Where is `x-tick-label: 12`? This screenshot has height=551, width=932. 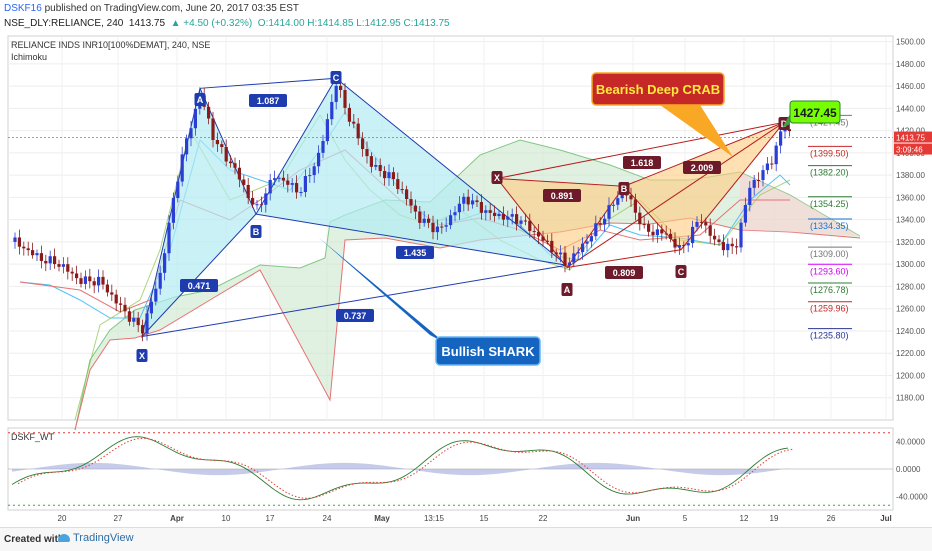 x-tick-label: 12 is located at coordinates (744, 518).